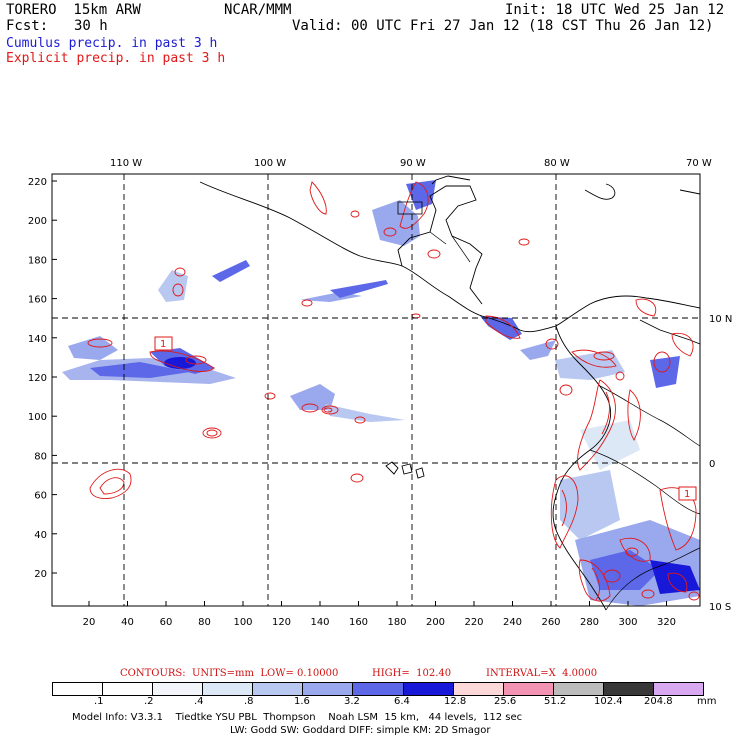 The image size is (740, 740). I want to click on y-tick-label: 80, so click(40, 456).